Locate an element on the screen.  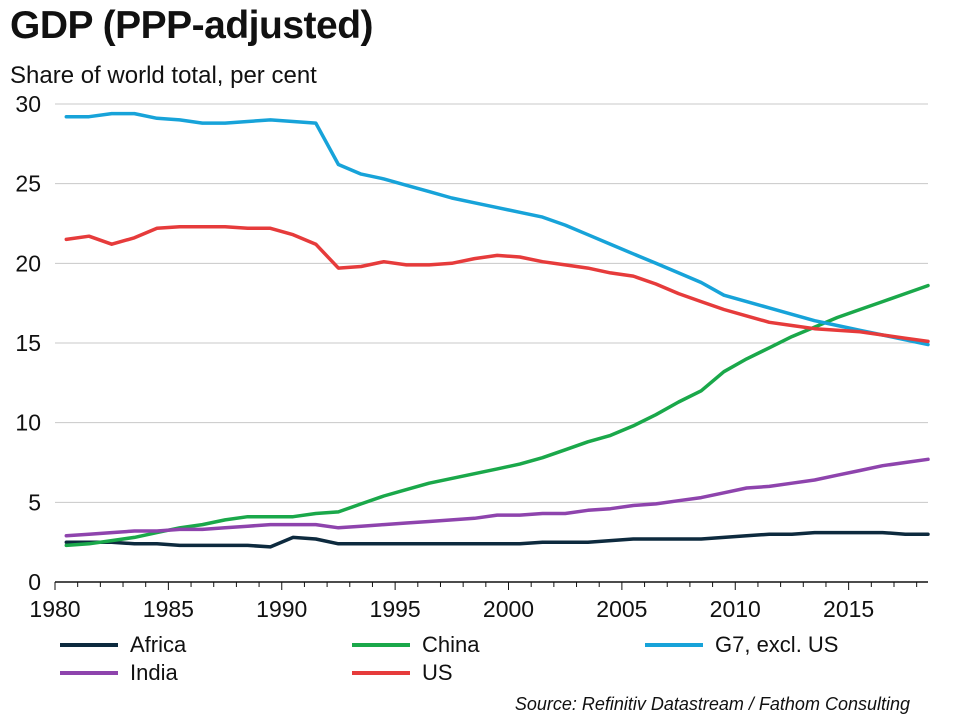
legend-item-us: US is located at coordinates (402, 673).